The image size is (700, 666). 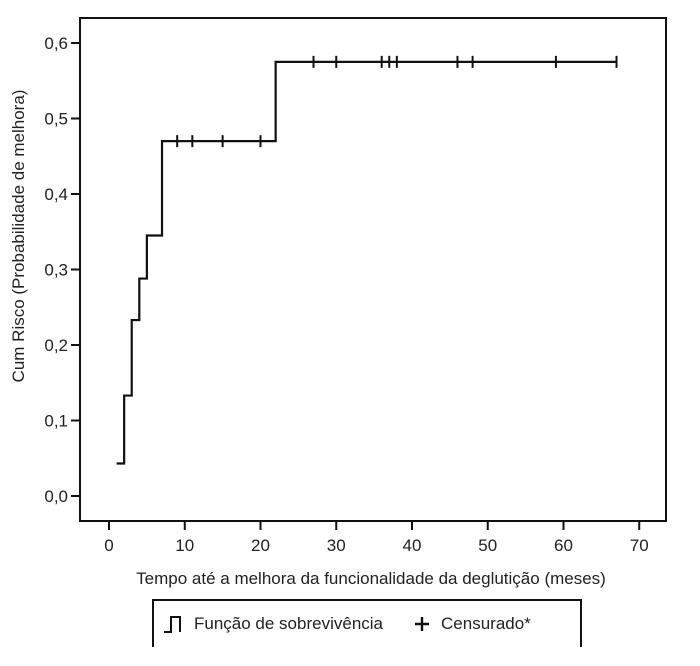 I want to click on step-line-icon, so click(x=172, y=624).